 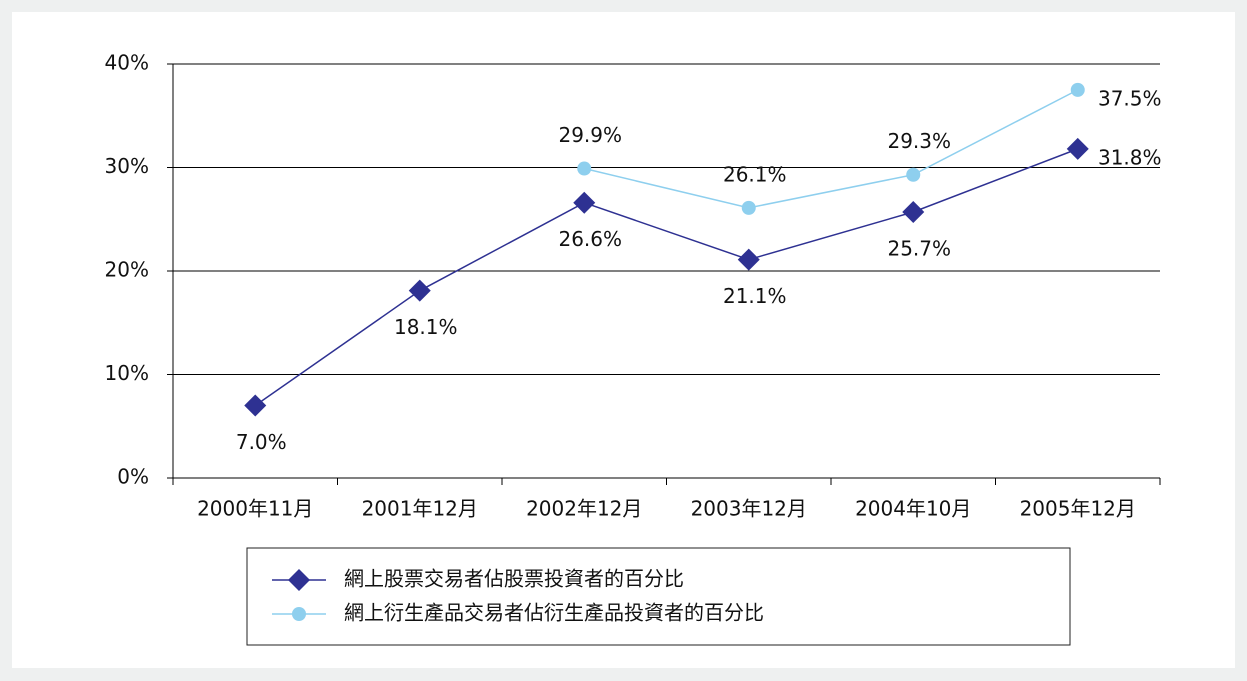 I want to click on x-tick-label: 2004年10月, so click(x=913, y=509).